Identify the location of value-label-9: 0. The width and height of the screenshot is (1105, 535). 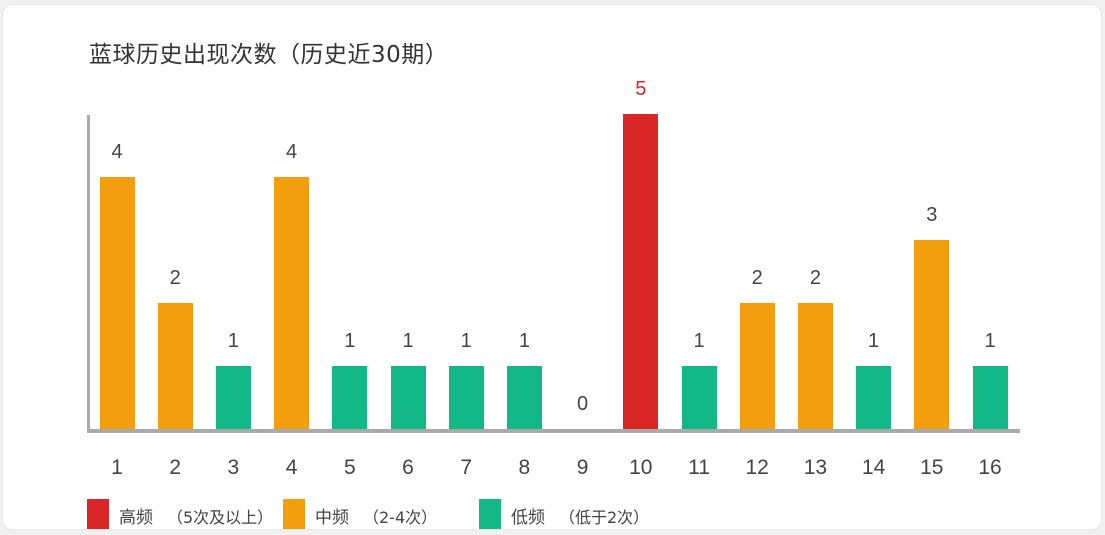
(583, 404).